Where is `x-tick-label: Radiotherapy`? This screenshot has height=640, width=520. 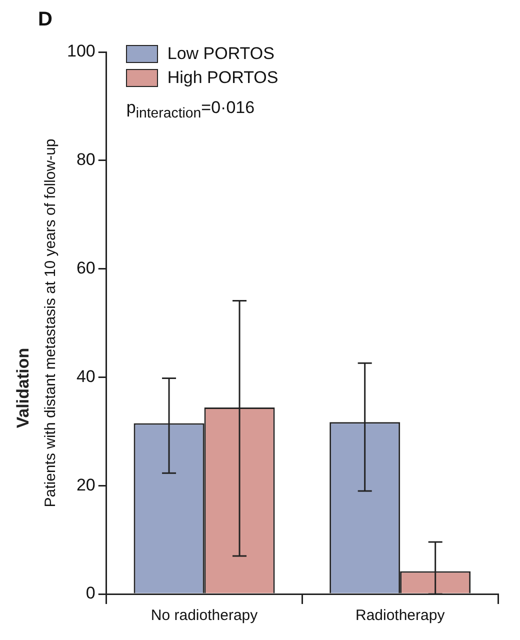
x-tick-label: Radiotherapy is located at coordinates (400, 615).